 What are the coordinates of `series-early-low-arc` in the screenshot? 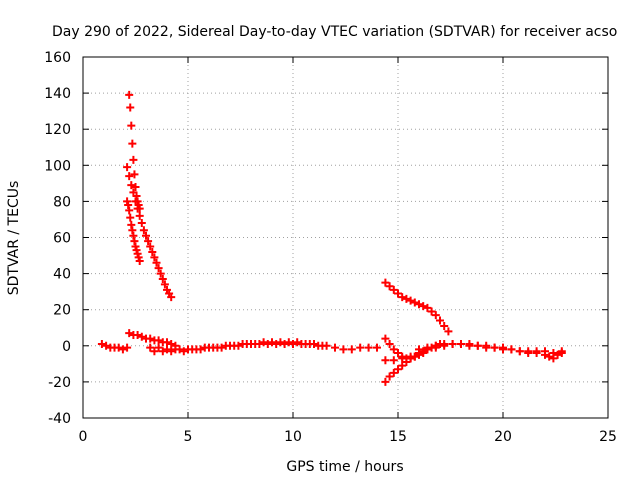 It's located at (133, 231).